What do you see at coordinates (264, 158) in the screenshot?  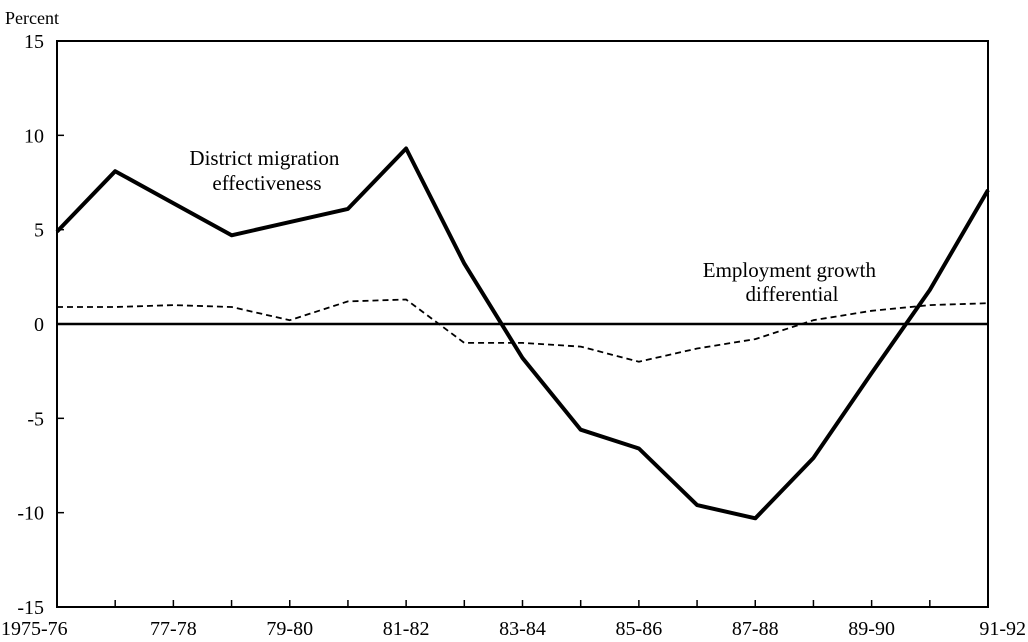 I see `annotation-migration-line-1: District migration` at bounding box center [264, 158].